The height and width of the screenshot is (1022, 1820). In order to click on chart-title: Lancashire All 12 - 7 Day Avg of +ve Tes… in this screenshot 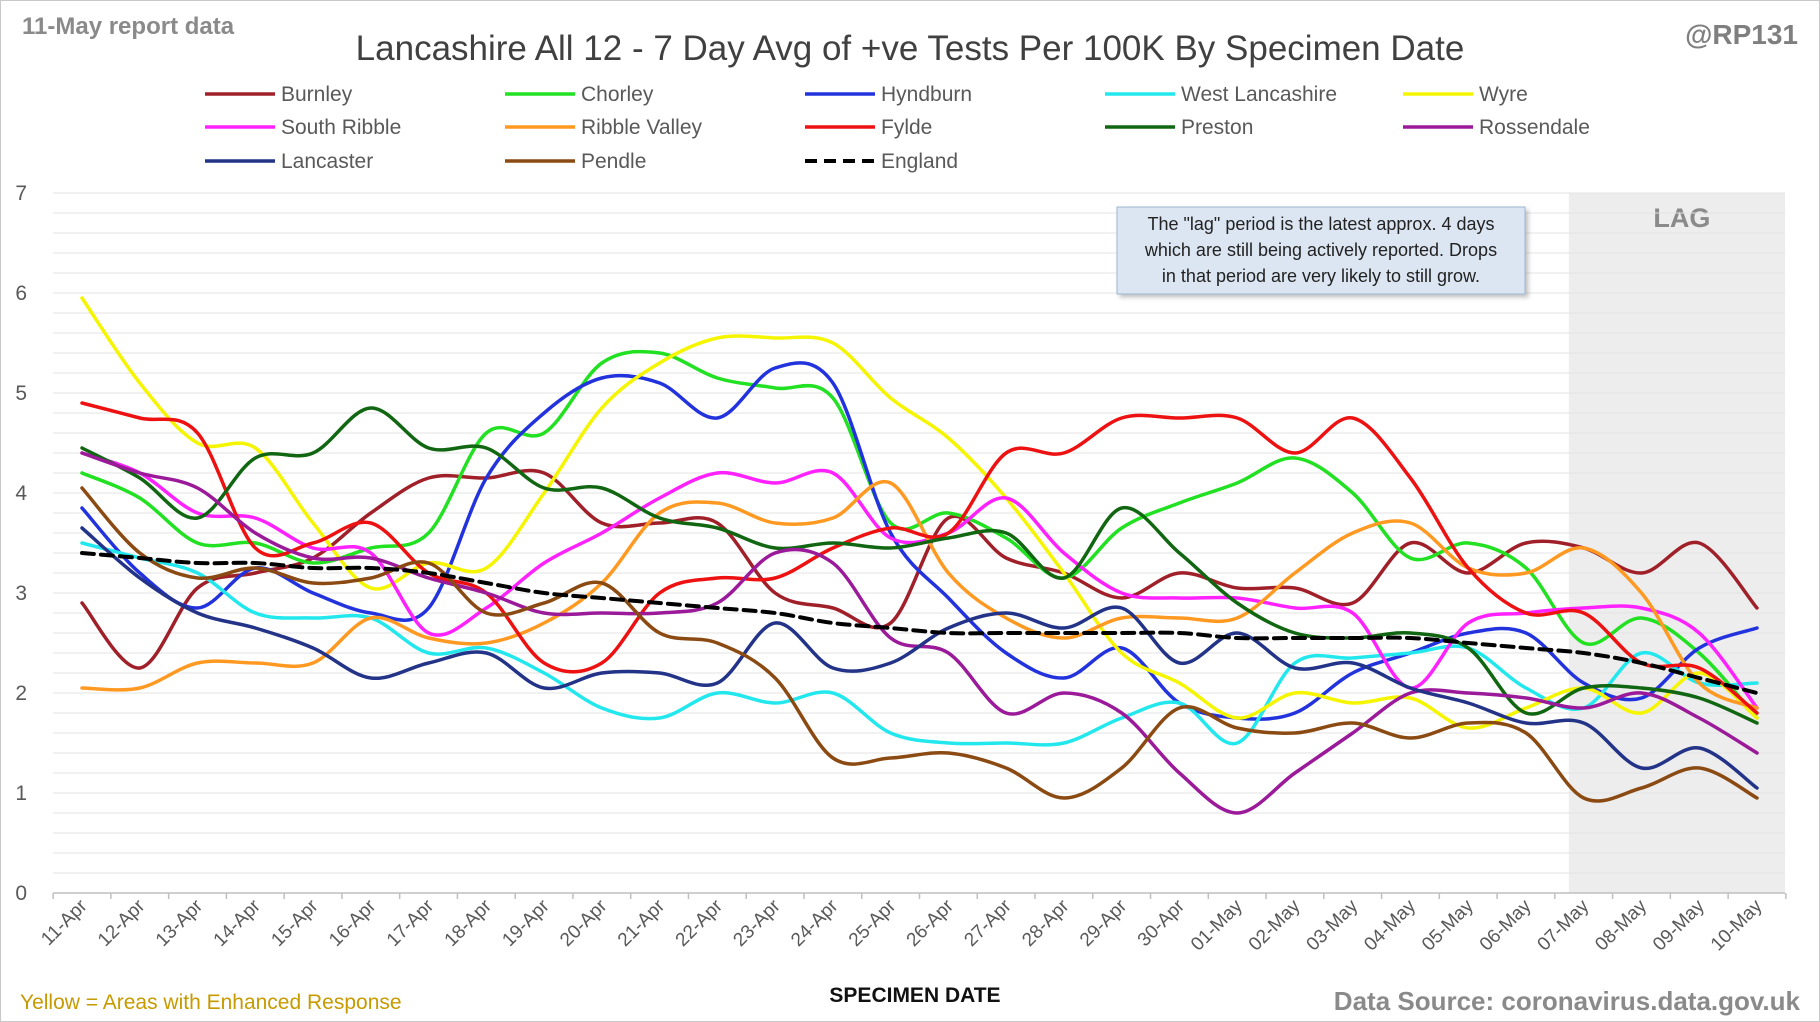, I will do `click(910, 48)`.